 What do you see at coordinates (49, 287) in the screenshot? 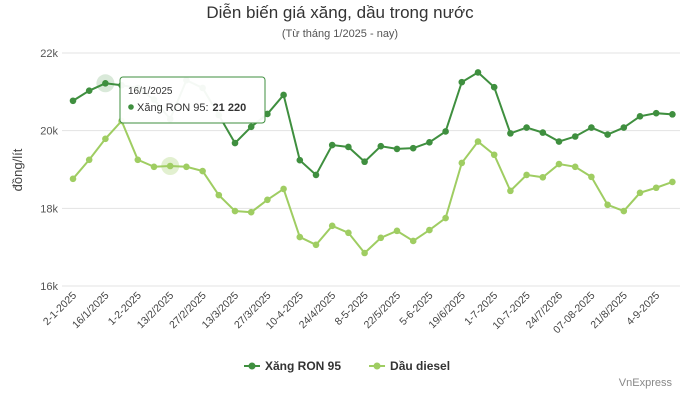
I see `y-tick-label: 16k` at bounding box center [49, 287].